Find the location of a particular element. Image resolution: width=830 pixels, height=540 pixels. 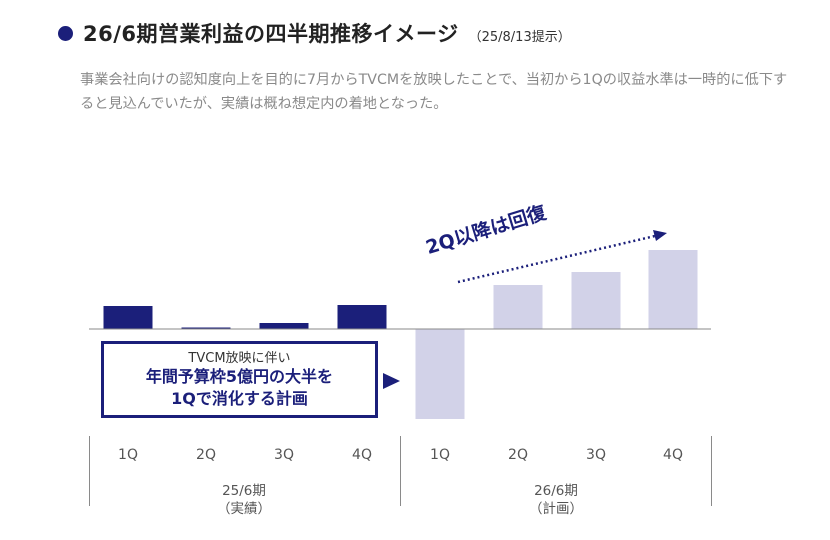

group-label-fy25: 25/6期 （実績） is located at coordinates (244, 500).